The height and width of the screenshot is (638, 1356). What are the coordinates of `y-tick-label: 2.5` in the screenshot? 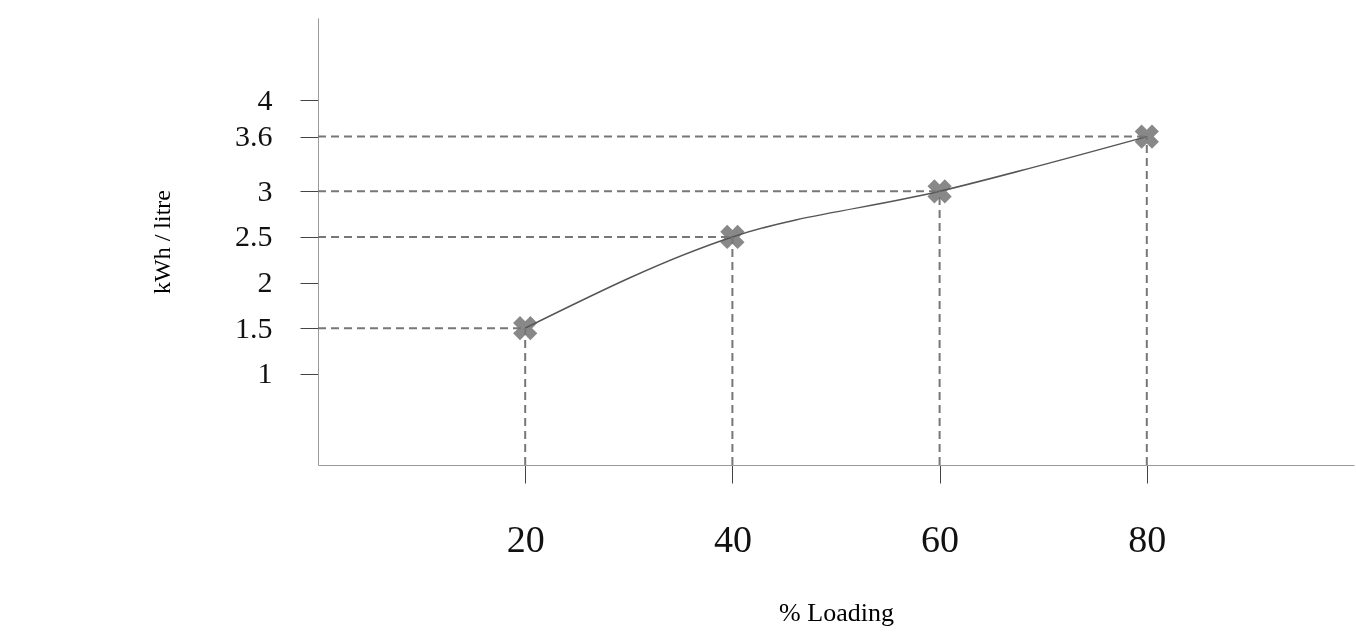 It's located at (254, 236).